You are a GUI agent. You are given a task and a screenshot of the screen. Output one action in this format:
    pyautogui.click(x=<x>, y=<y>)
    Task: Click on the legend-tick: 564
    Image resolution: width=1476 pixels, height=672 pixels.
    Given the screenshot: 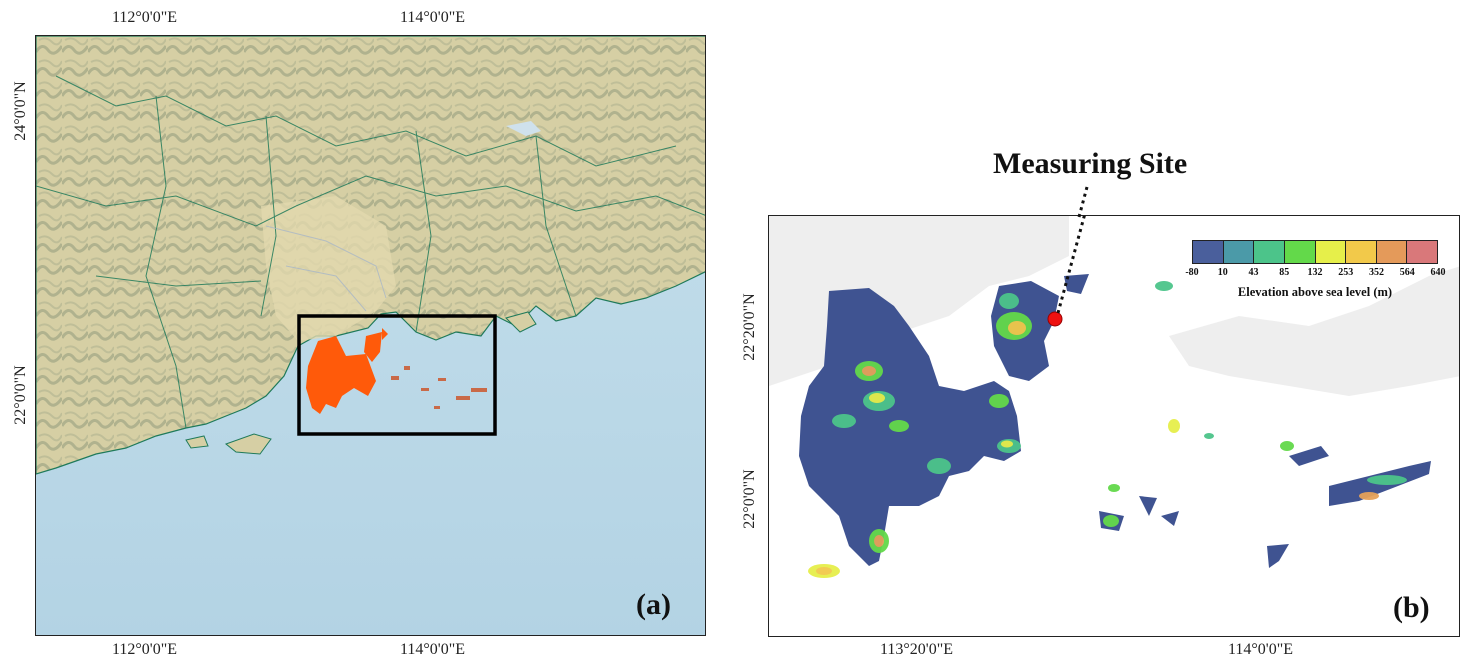 What is the action you would take?
    pyautogui.click(x=1407, y=272)
    